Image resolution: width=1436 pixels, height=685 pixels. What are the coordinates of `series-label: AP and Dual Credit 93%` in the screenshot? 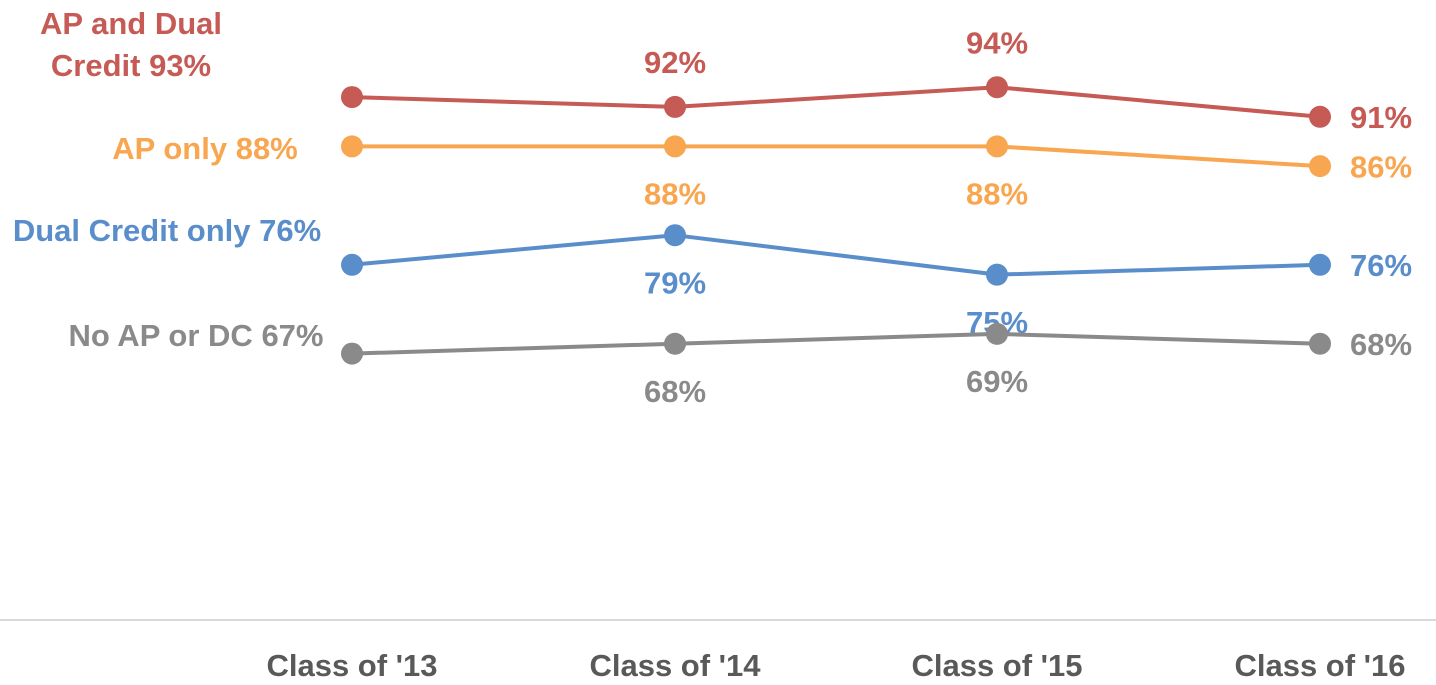 It's located at (131, 45).